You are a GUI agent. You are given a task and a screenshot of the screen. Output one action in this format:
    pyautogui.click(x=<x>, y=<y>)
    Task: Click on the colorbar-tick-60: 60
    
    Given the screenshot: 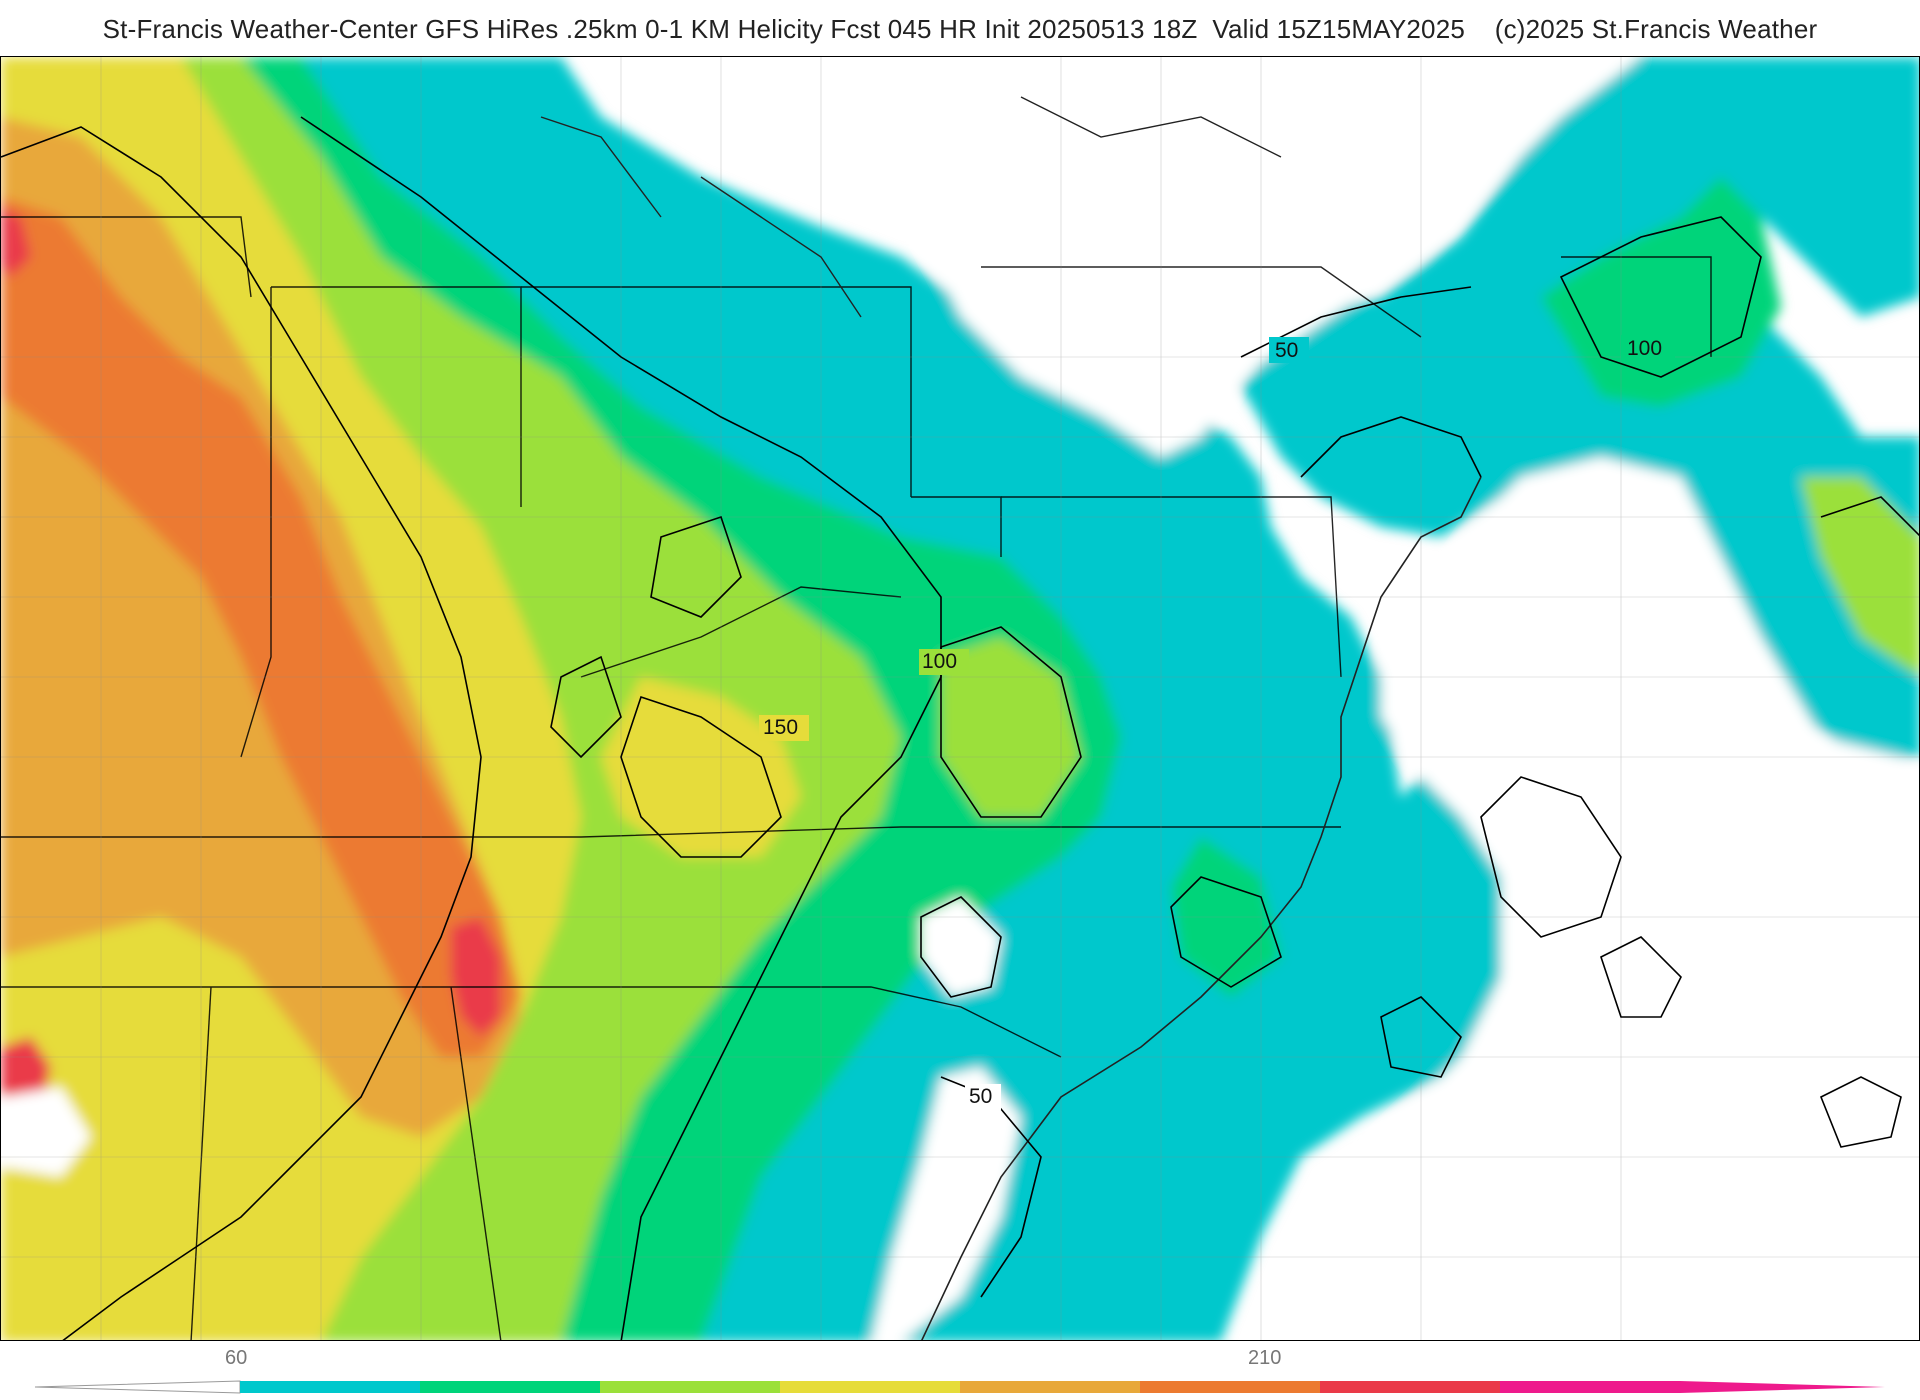 What is the action you would take?
    pyautogui.click(x=236, y=1358)
    